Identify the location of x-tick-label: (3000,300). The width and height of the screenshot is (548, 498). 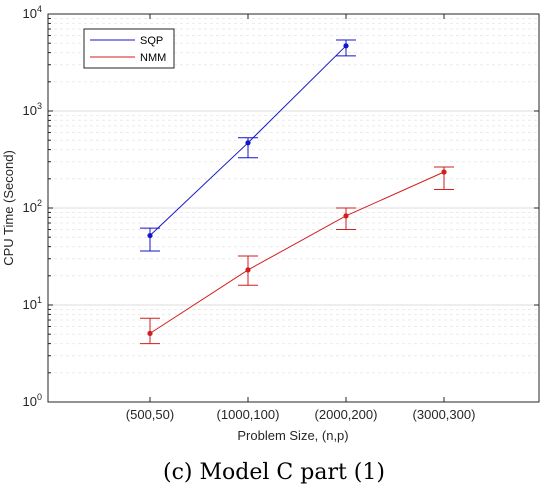
(444, 414).